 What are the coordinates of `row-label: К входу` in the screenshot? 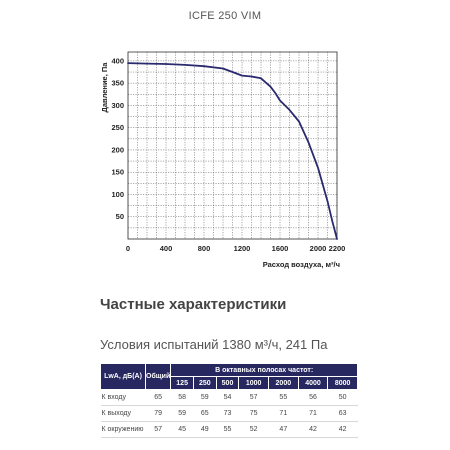 It's located at (123, 397).